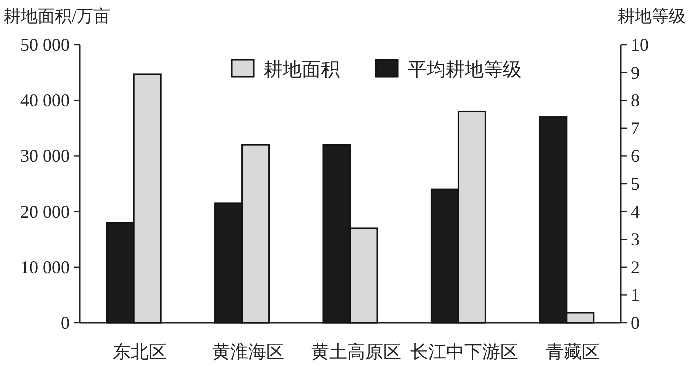 The height and width of the screenshot is (367, 690). What do you see at coordinates (45, 45) in the screenshot?
I see `y-tick-label: 50 000` at bounding box center [45, 45].